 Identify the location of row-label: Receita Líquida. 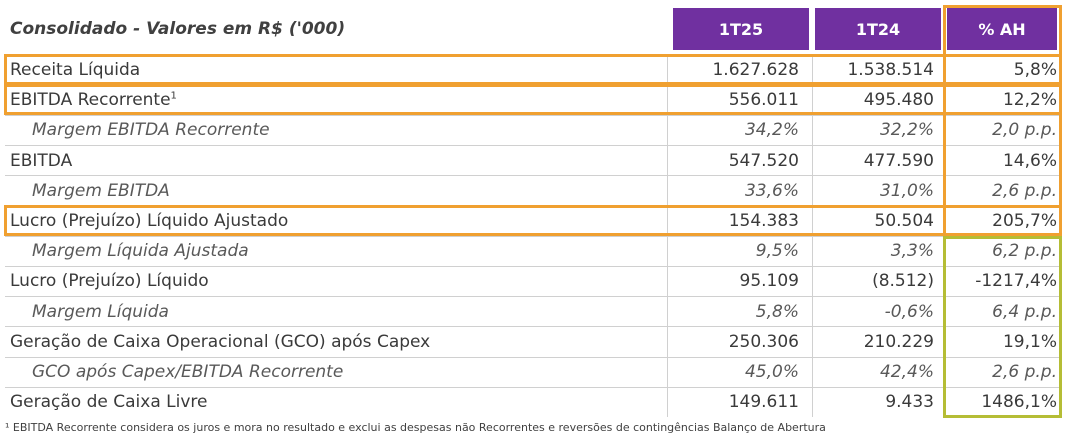
(75, 70).